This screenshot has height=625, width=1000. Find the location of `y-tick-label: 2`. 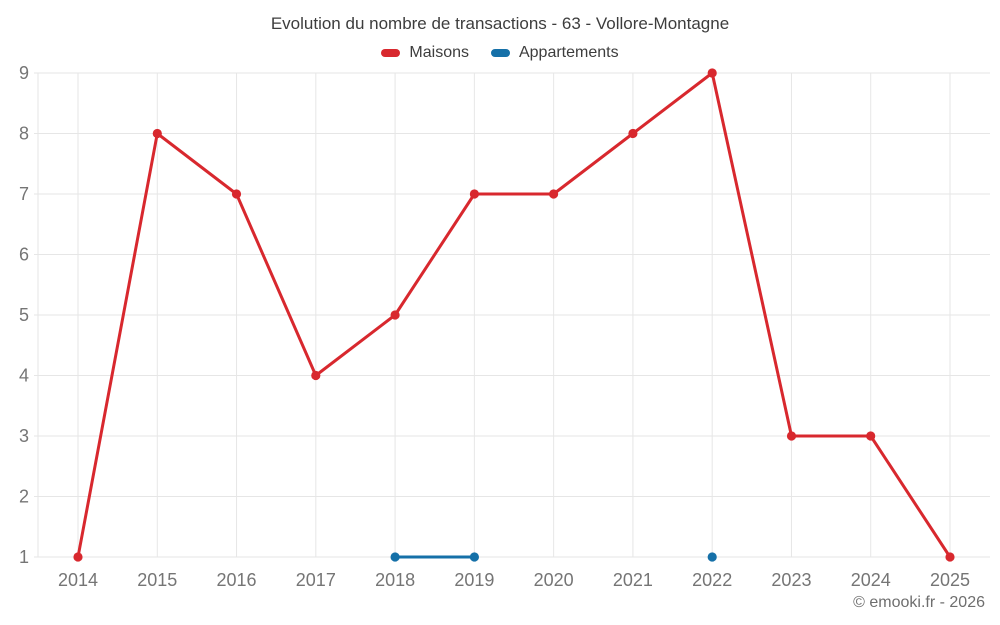

y-tick-label: 2 is located at coordinates (24, 497).